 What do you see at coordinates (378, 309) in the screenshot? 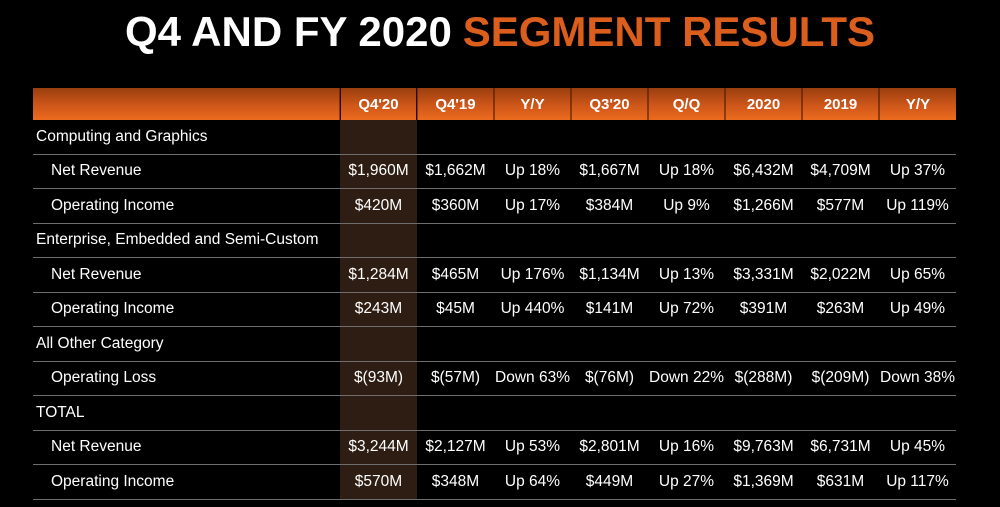
I see `cell-value: $243M` at bounding box center [378, 309].